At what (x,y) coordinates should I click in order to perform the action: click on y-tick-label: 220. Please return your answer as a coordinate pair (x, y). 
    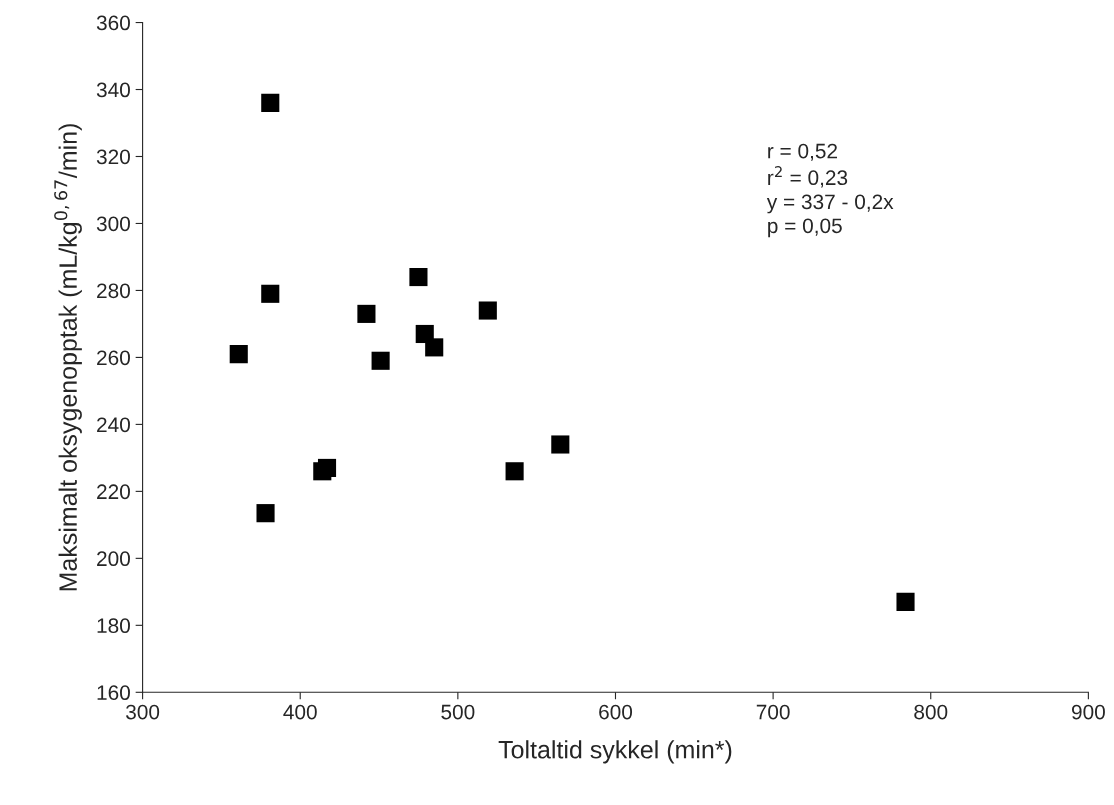
    Looking at the image, I should click on (113, 492).